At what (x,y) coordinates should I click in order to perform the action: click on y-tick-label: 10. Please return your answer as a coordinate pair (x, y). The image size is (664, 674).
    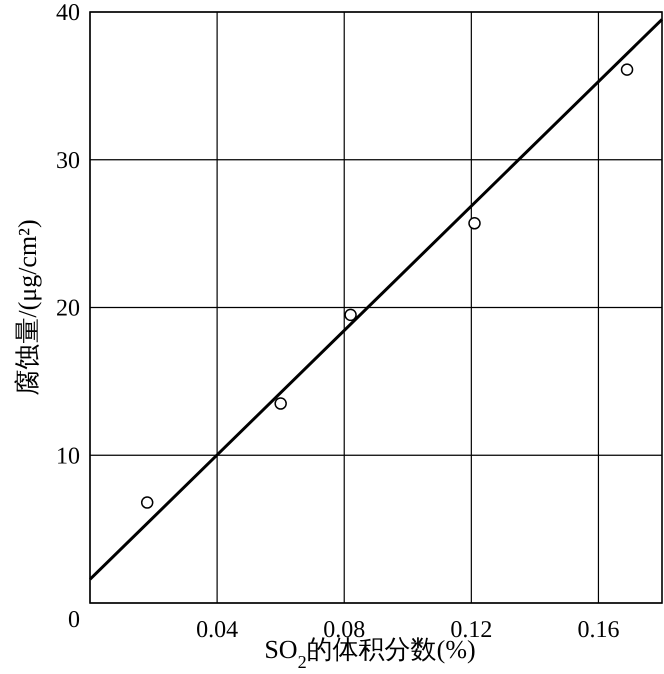
    Looking at the image, I should click on (68, 456).